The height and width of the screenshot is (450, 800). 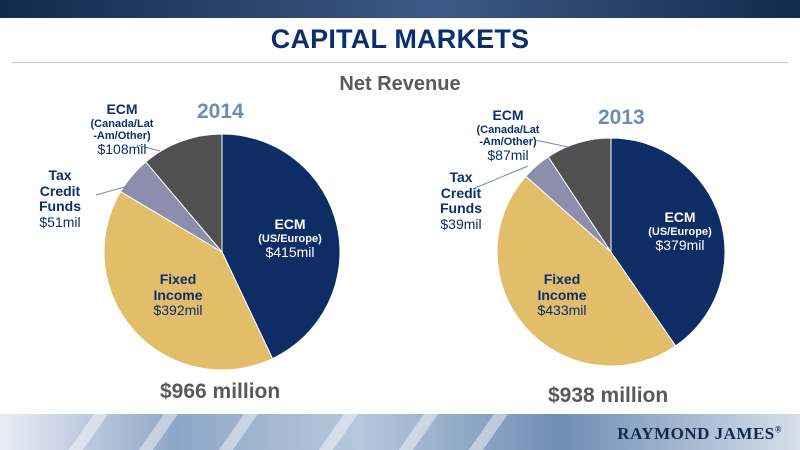 I want to click on pie-2014-slice-ecm-us, so click(x=281, y=246).